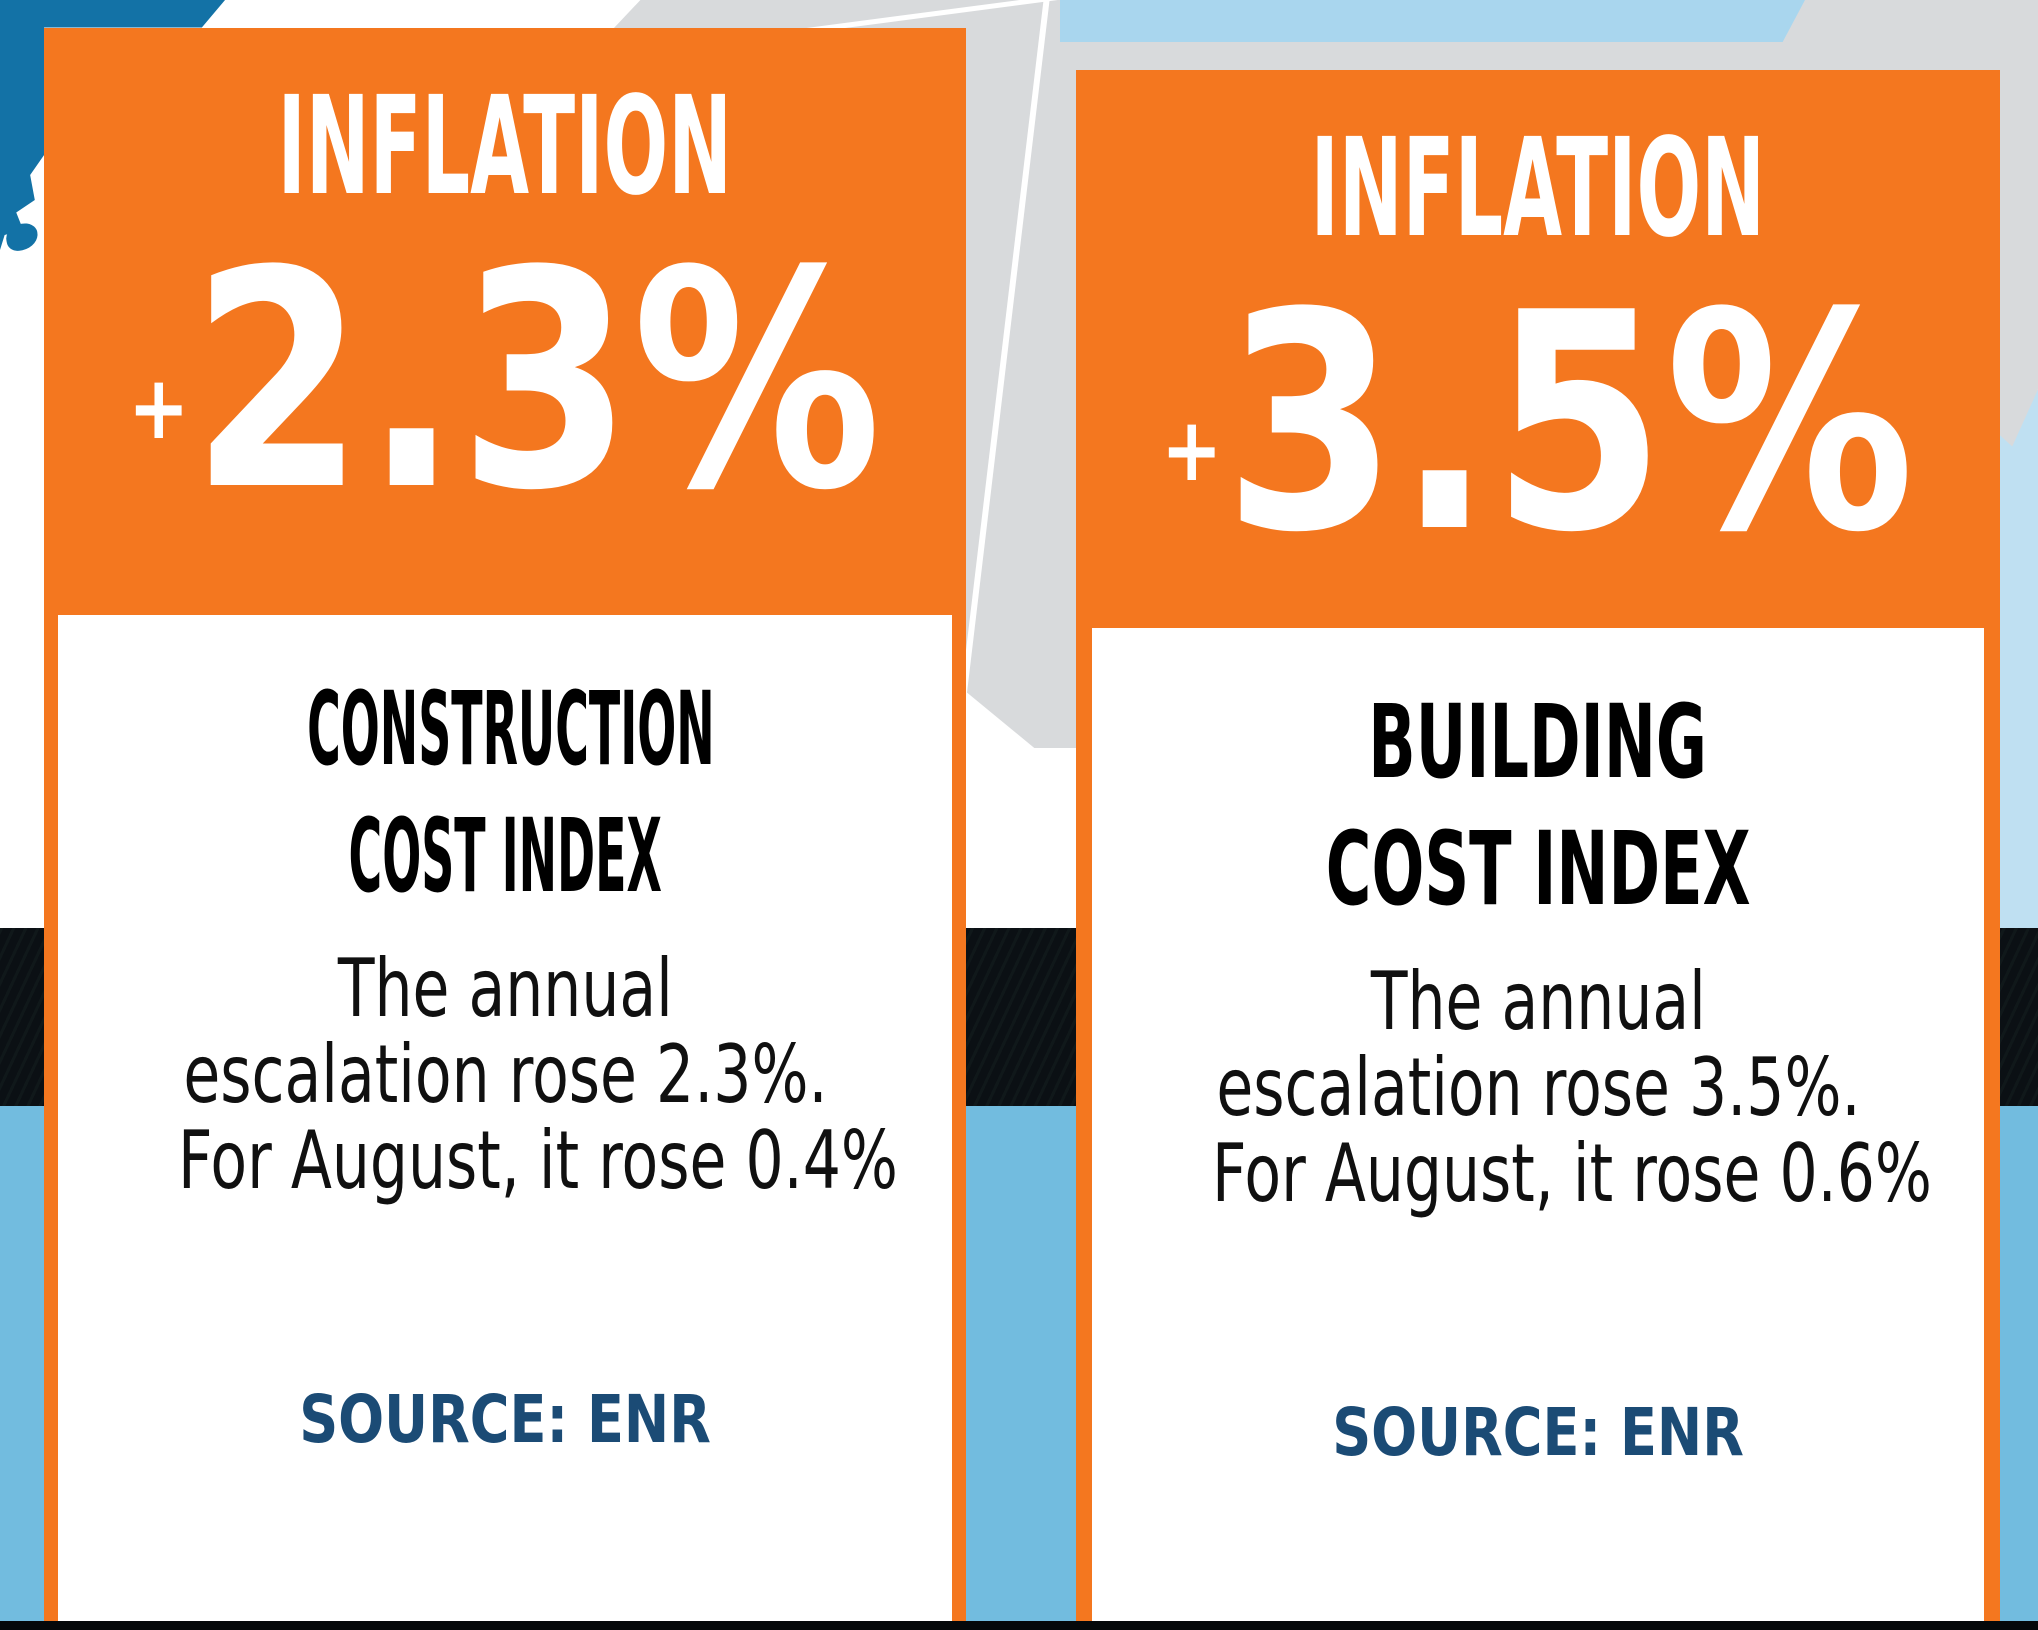  What do you see at coordinates (1019, 1625) in the screenshot?
I see `bottom-black-strip` at bounding box center [1019, 1625].